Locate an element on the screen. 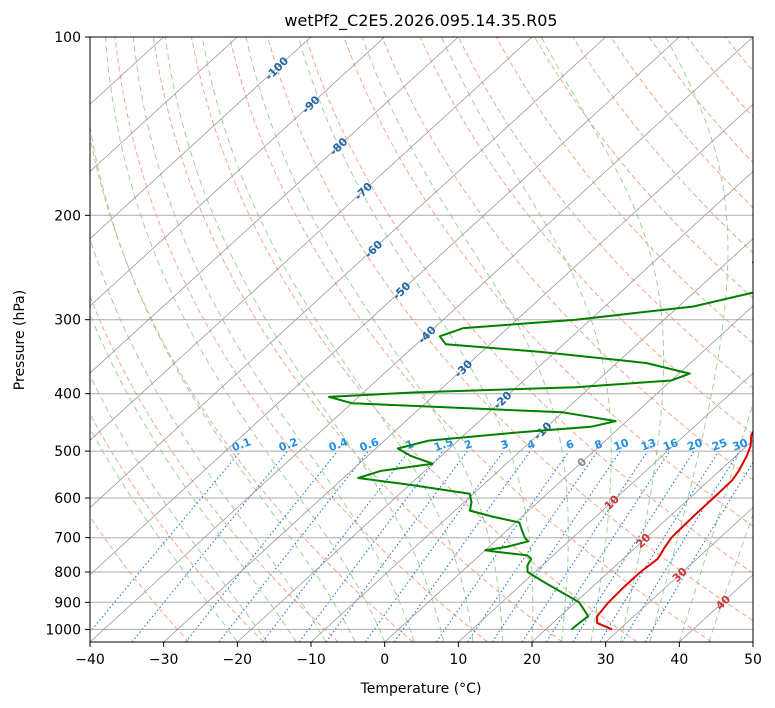  y-tick-label: 100 is located at coordinates (67, 38).